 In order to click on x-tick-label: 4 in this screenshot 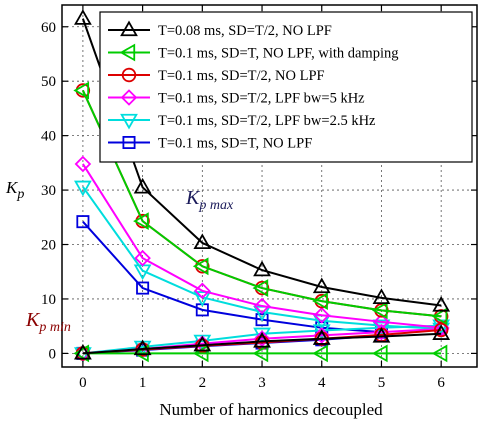, I will do `click(322, 383)`.